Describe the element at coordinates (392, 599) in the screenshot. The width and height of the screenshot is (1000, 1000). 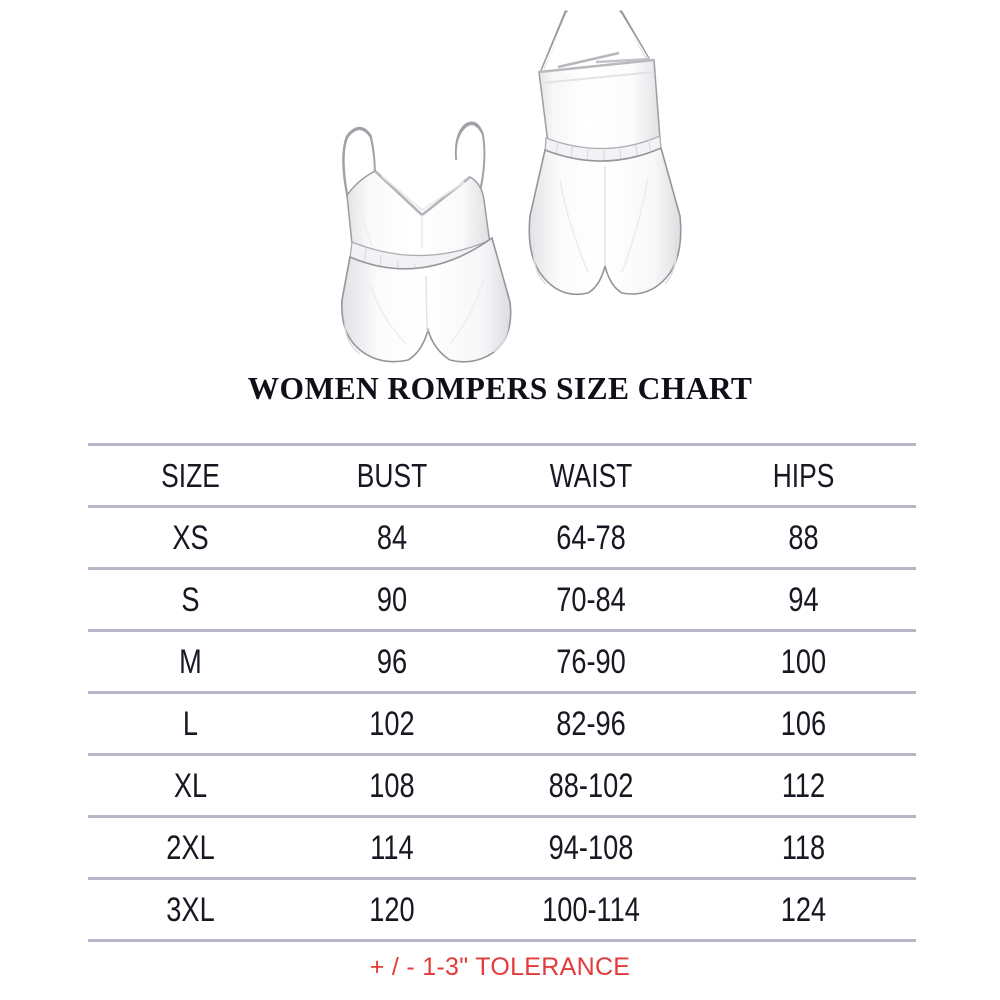
I see `cell-bust: 90` at that location.